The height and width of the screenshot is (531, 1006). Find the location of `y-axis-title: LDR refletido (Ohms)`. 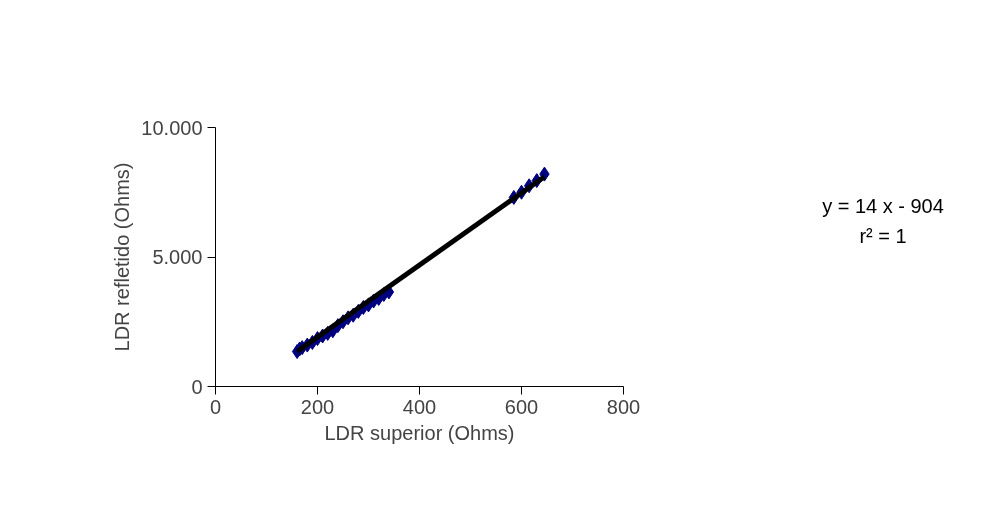

y-axis-title: LDR refletido (Ohms) is located at coordinates (122, 257).